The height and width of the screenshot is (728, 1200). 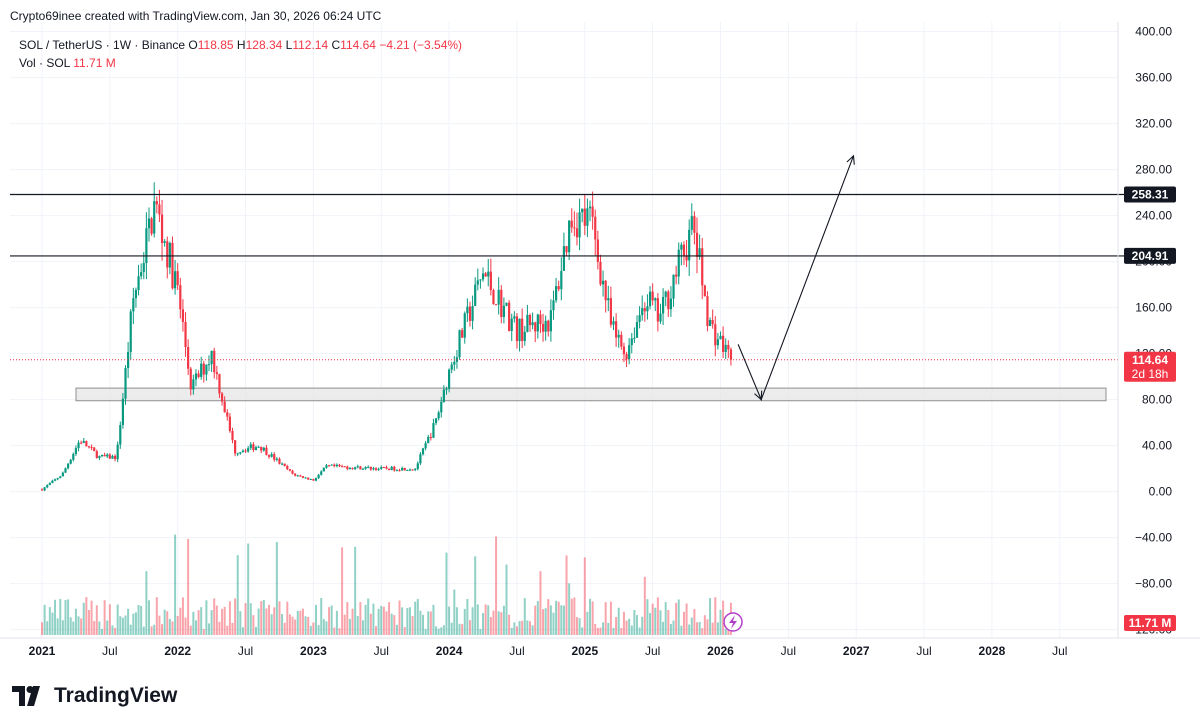 What do you see at coordinates (44, 63) in the screenshot?
I see `volume-label: Vol · SOL` at bounding box center [44, 63].